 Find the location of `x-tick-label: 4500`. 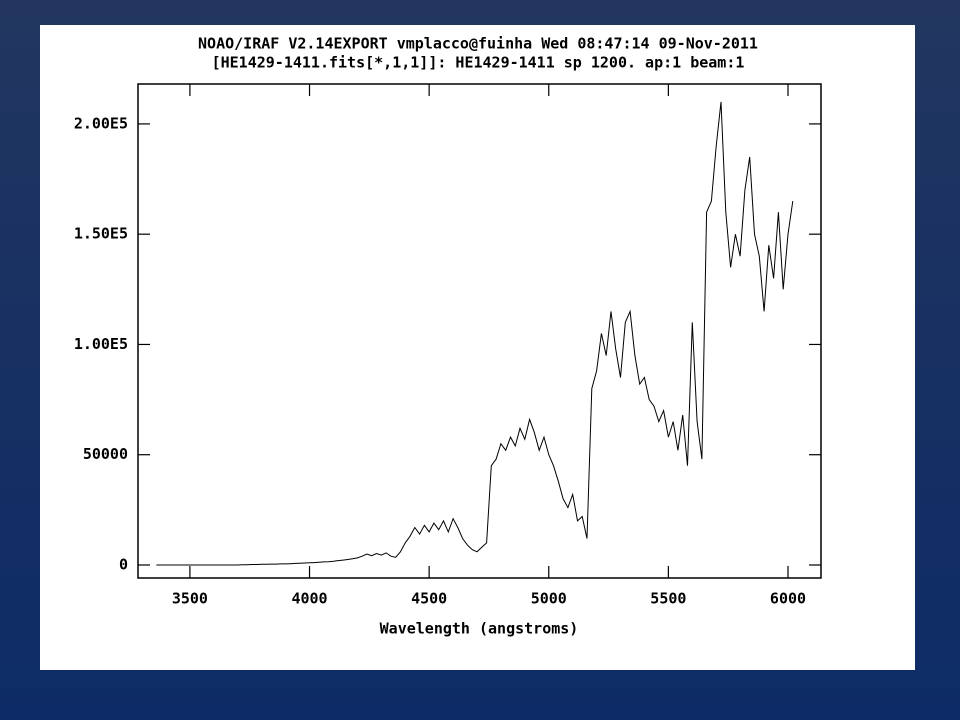

x-tick-label: 4500 is located at coordinates (429, 599).